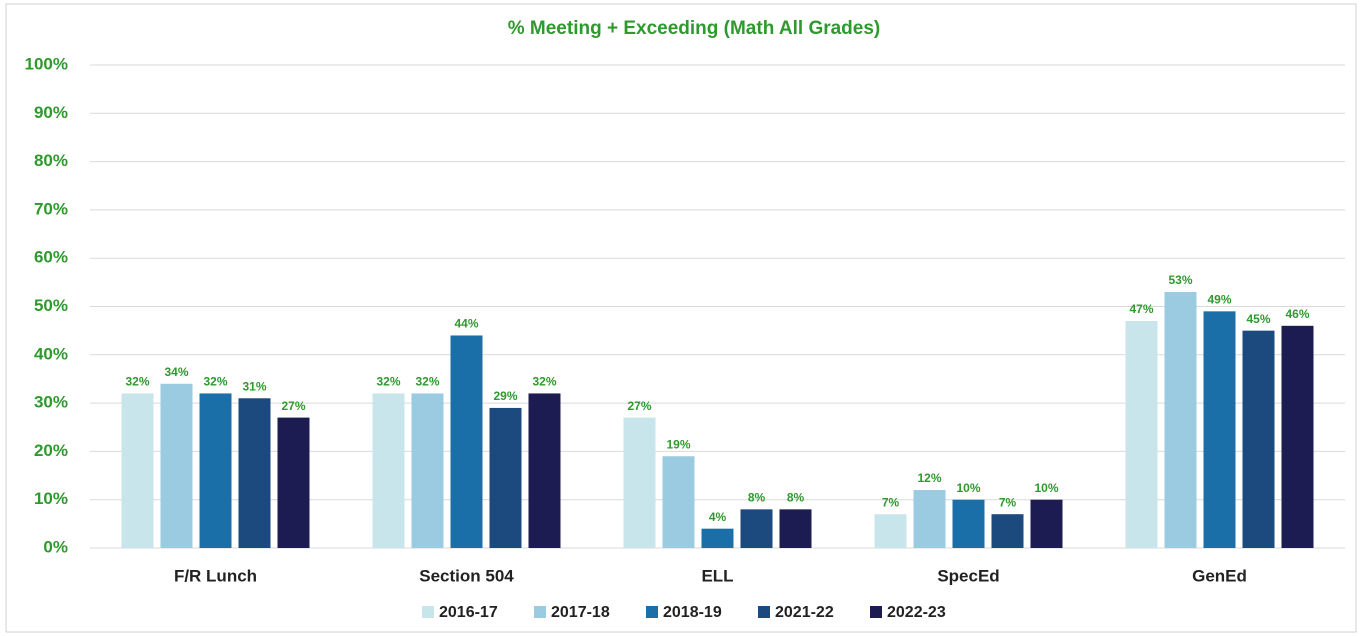 Image resolution: width=1361 pixels, height=636 pixels. What do you see at coordinates (1219, 300) in the screenshot?
I see `data-label: 49%` at bounding box center [1219, 300].